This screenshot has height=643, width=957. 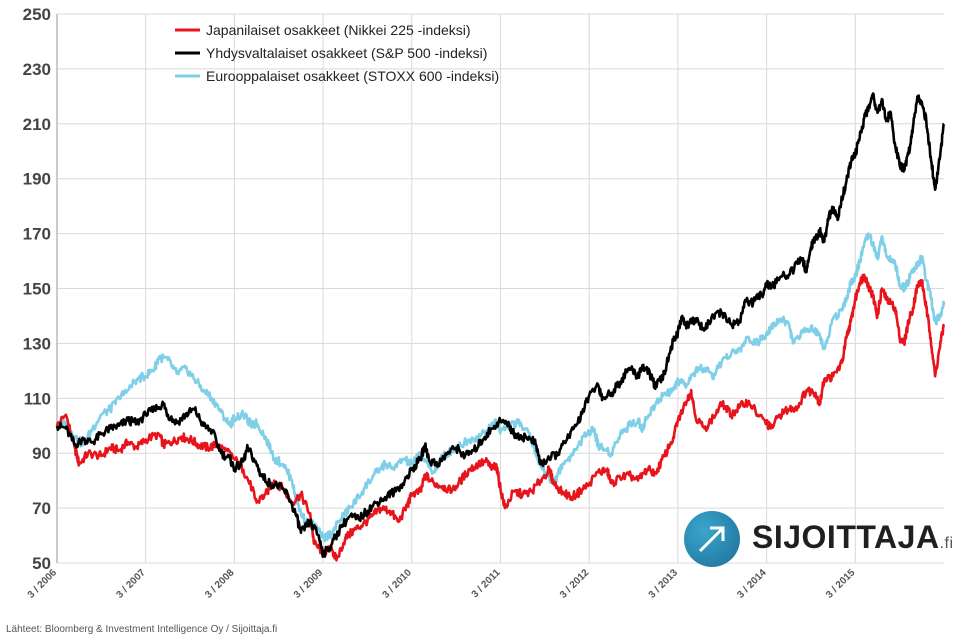 What do you see at coordinates (131, 584) in the screenshot?
I see `x-tick-label: 3 / 2007` at bounding box center [131, 584].